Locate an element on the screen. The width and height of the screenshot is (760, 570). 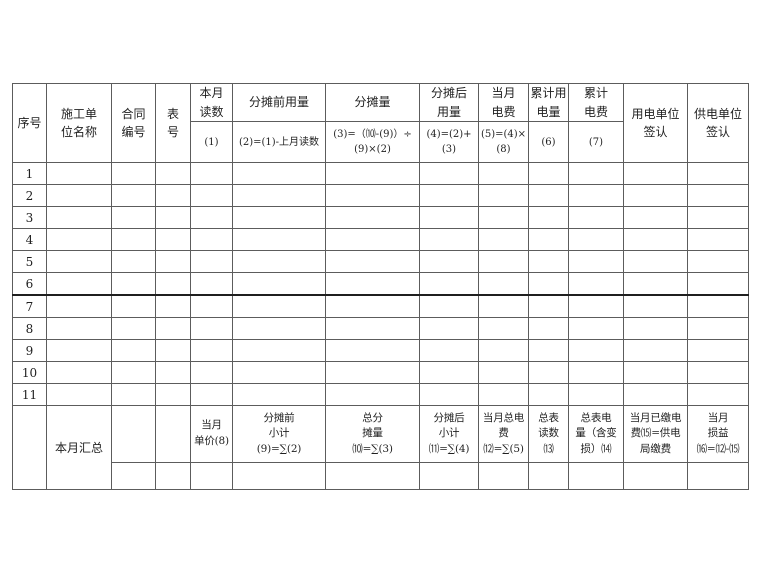
col-header-allocation-amount: 分摊量 is located at coordinates (372, 102).